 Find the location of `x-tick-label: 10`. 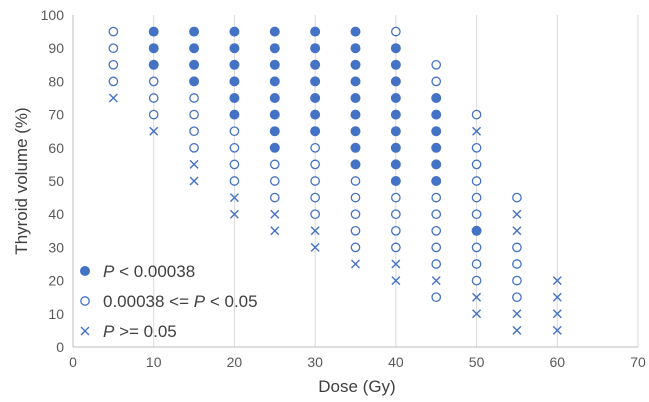

x-tick-label: 10 is located at coordinates (154, 362).